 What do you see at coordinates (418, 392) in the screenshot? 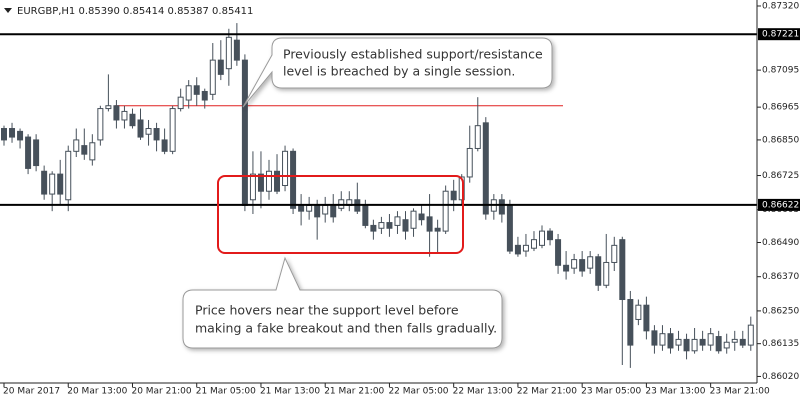
I see `x-tick-label: 22 Mar 05:00` at bounding box center [418, 392].